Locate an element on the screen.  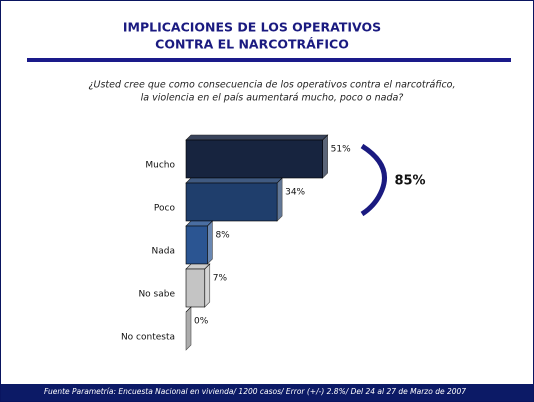
category-label: Mucho is located at coordinates (160, 166).